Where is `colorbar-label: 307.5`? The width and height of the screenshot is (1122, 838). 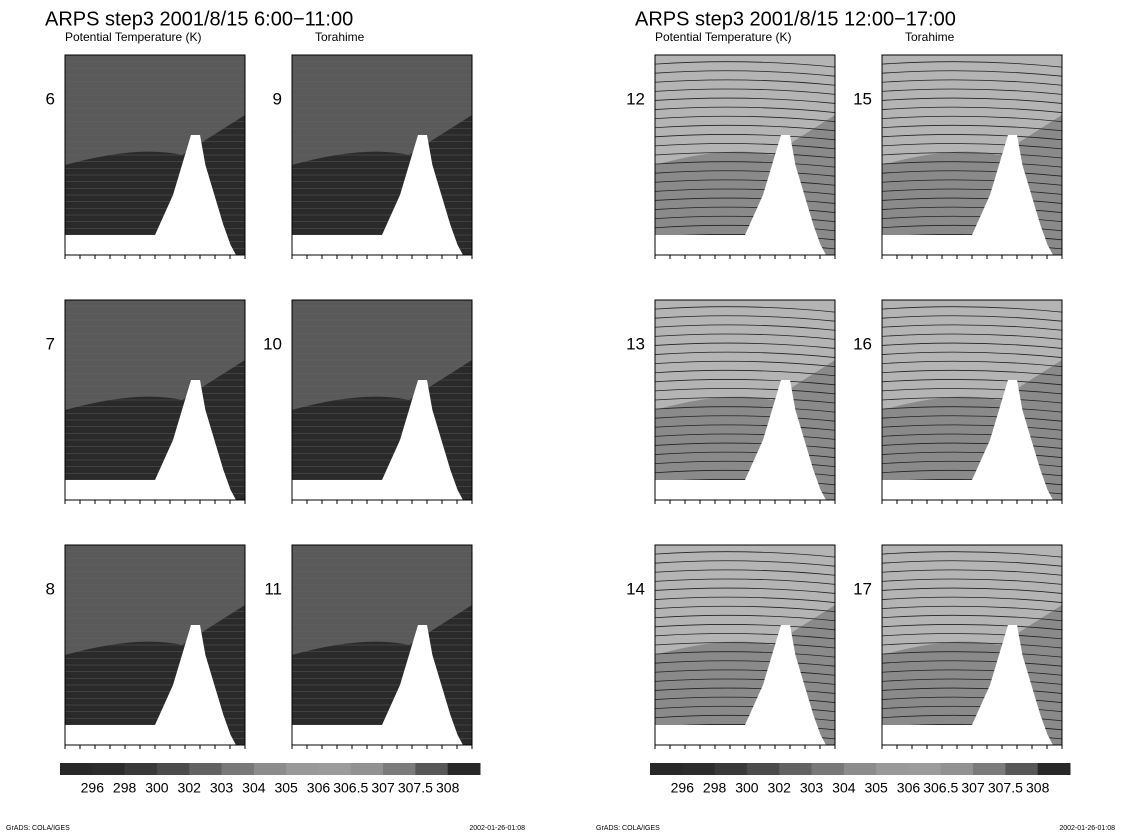
colorbar-label: 307.5 is located at coordinates (1005, 788).